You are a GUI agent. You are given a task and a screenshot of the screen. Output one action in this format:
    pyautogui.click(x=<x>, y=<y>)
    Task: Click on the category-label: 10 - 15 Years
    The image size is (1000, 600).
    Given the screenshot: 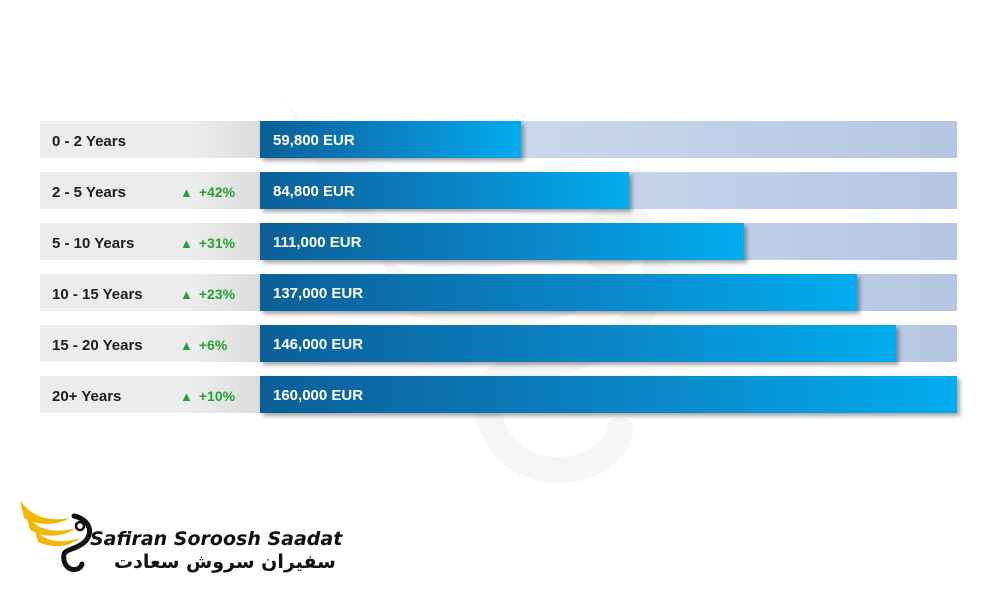 What is the action you would take?
    pyautogui.click(x=97, y=294)
    